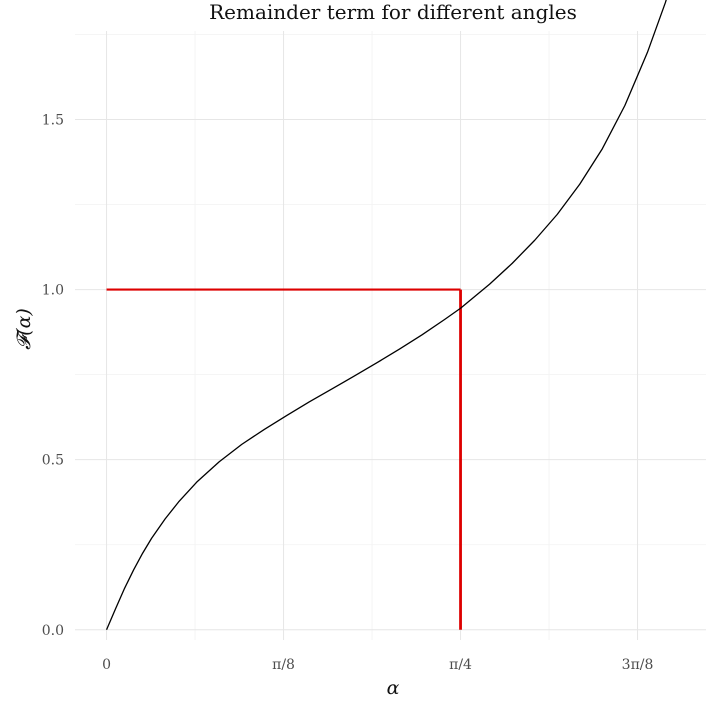 The image size is (706, 704). Describe the element at coordinates (283, 665) in the screenshot. I see `x-tick-label: π/8` at that location.